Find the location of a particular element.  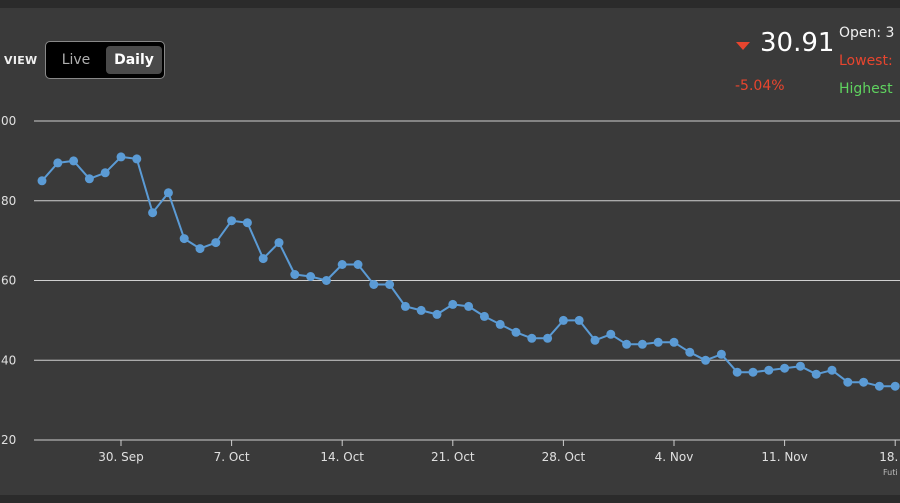

x-tick-label: 21. Oct is located at coordinates (453, 457).